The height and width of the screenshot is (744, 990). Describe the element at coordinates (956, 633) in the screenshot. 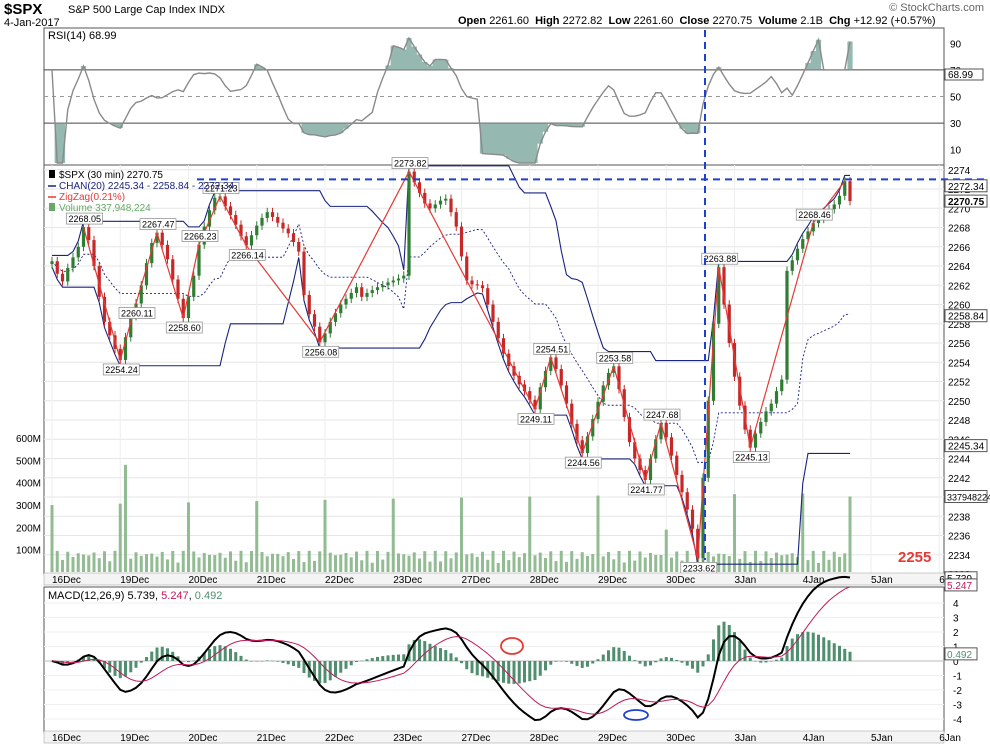

I see `macd-tick-label: 2` at that location.